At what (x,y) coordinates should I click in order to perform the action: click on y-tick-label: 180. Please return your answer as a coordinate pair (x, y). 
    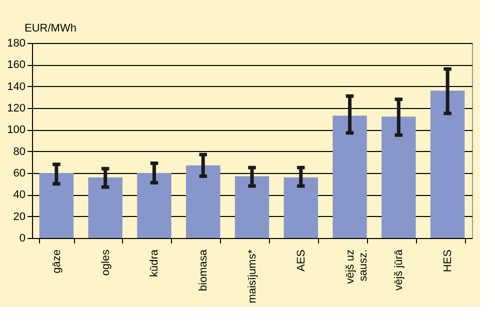
    Looking at the image, I should click on (16, 44).